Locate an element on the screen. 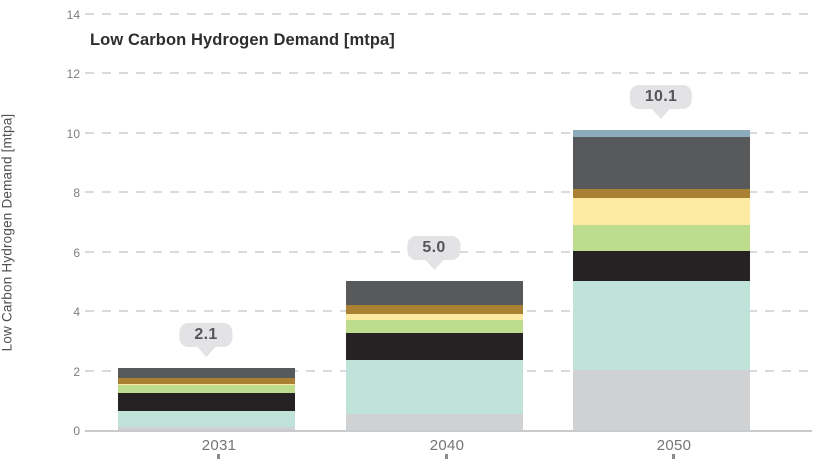 The height and width of the screenshot is (459, 824). chart-title: Low Carbon Hydrogen Demand [mtpa] is located at coordinates (242, 40).